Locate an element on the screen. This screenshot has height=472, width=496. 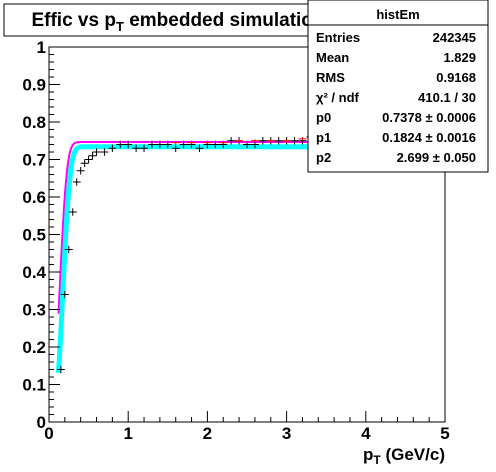
x-tick-label: 5 is located at coordinates (444, 433).